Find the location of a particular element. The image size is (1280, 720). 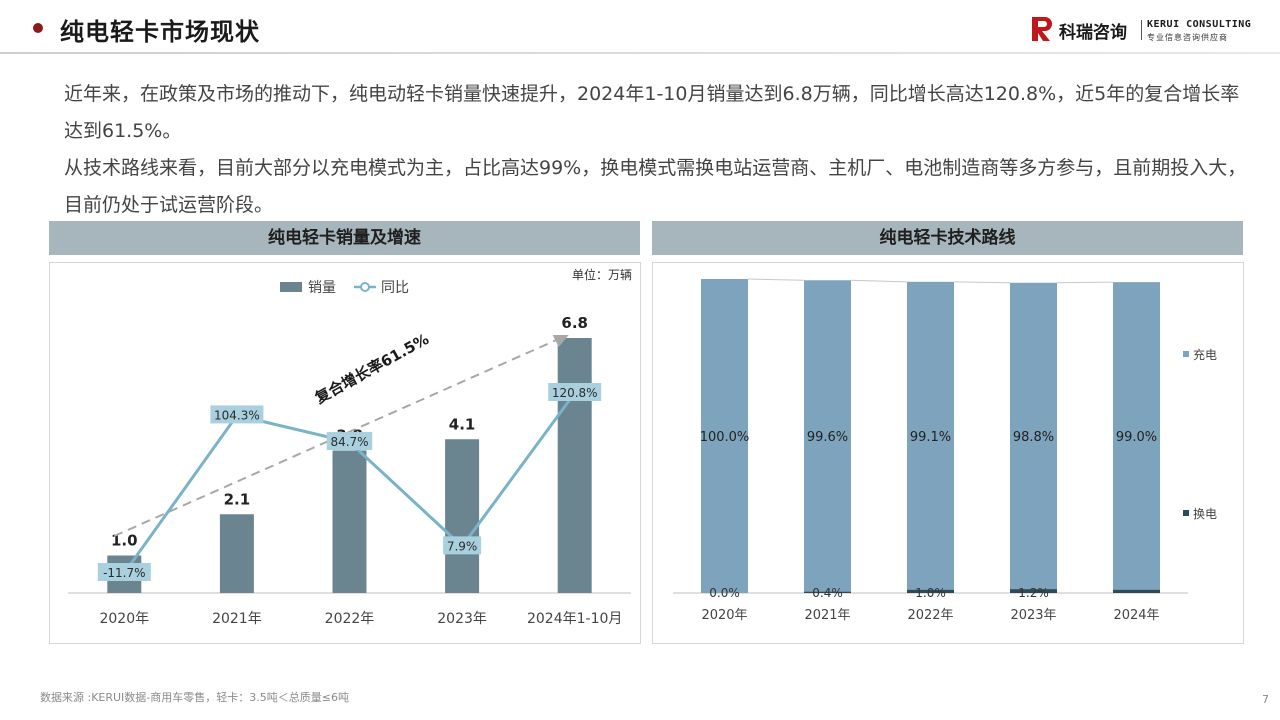

legend-swatch-bar is located at coordinates (291, 287).